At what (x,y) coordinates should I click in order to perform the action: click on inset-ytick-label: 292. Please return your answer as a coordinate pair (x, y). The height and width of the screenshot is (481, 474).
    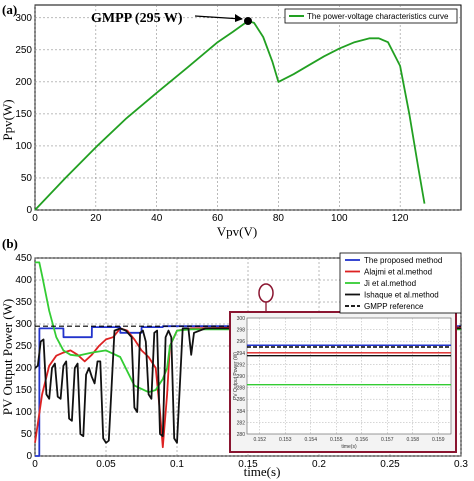
    Looking at the image, I should click on (241, 365).